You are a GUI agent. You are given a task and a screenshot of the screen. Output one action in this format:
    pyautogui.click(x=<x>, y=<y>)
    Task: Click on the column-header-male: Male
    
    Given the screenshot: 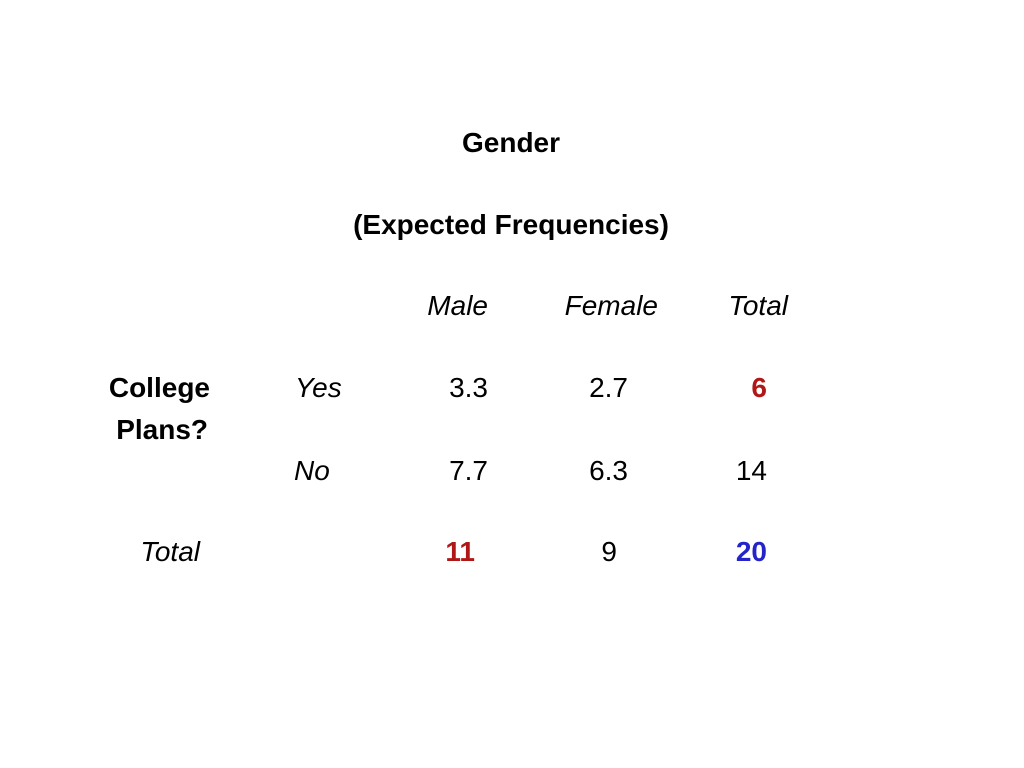 What is the action you would take?
    pyautogui.click(x=457, y=305)
    